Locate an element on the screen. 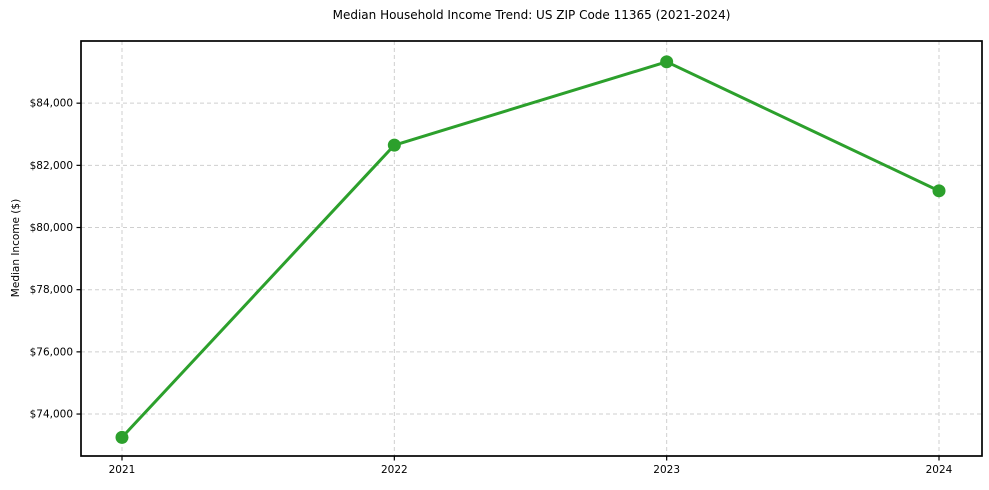  x-tick-label: 2024 is located at coordinates (939, 470).